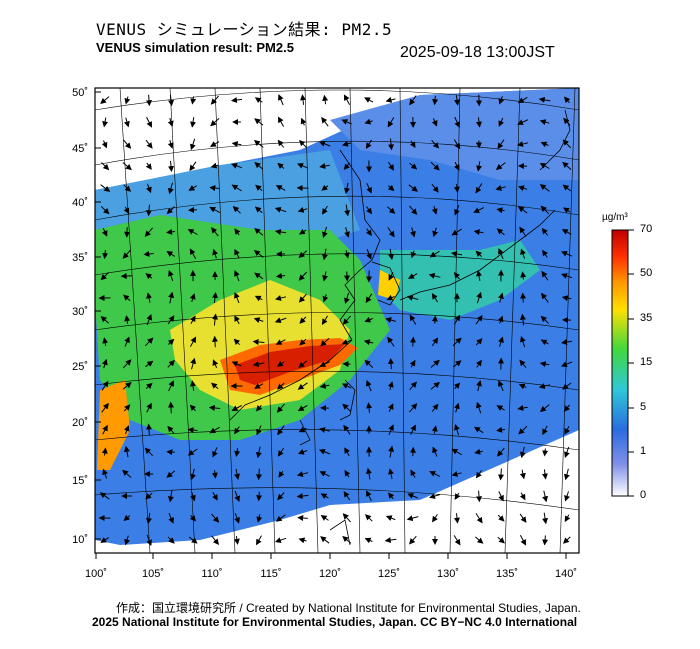 This screenshot has height=649, width=700. What do you see at coordinates (454, 134) in the screenshot?
I see `pm25-field-north` at bounding box center [454, 134].